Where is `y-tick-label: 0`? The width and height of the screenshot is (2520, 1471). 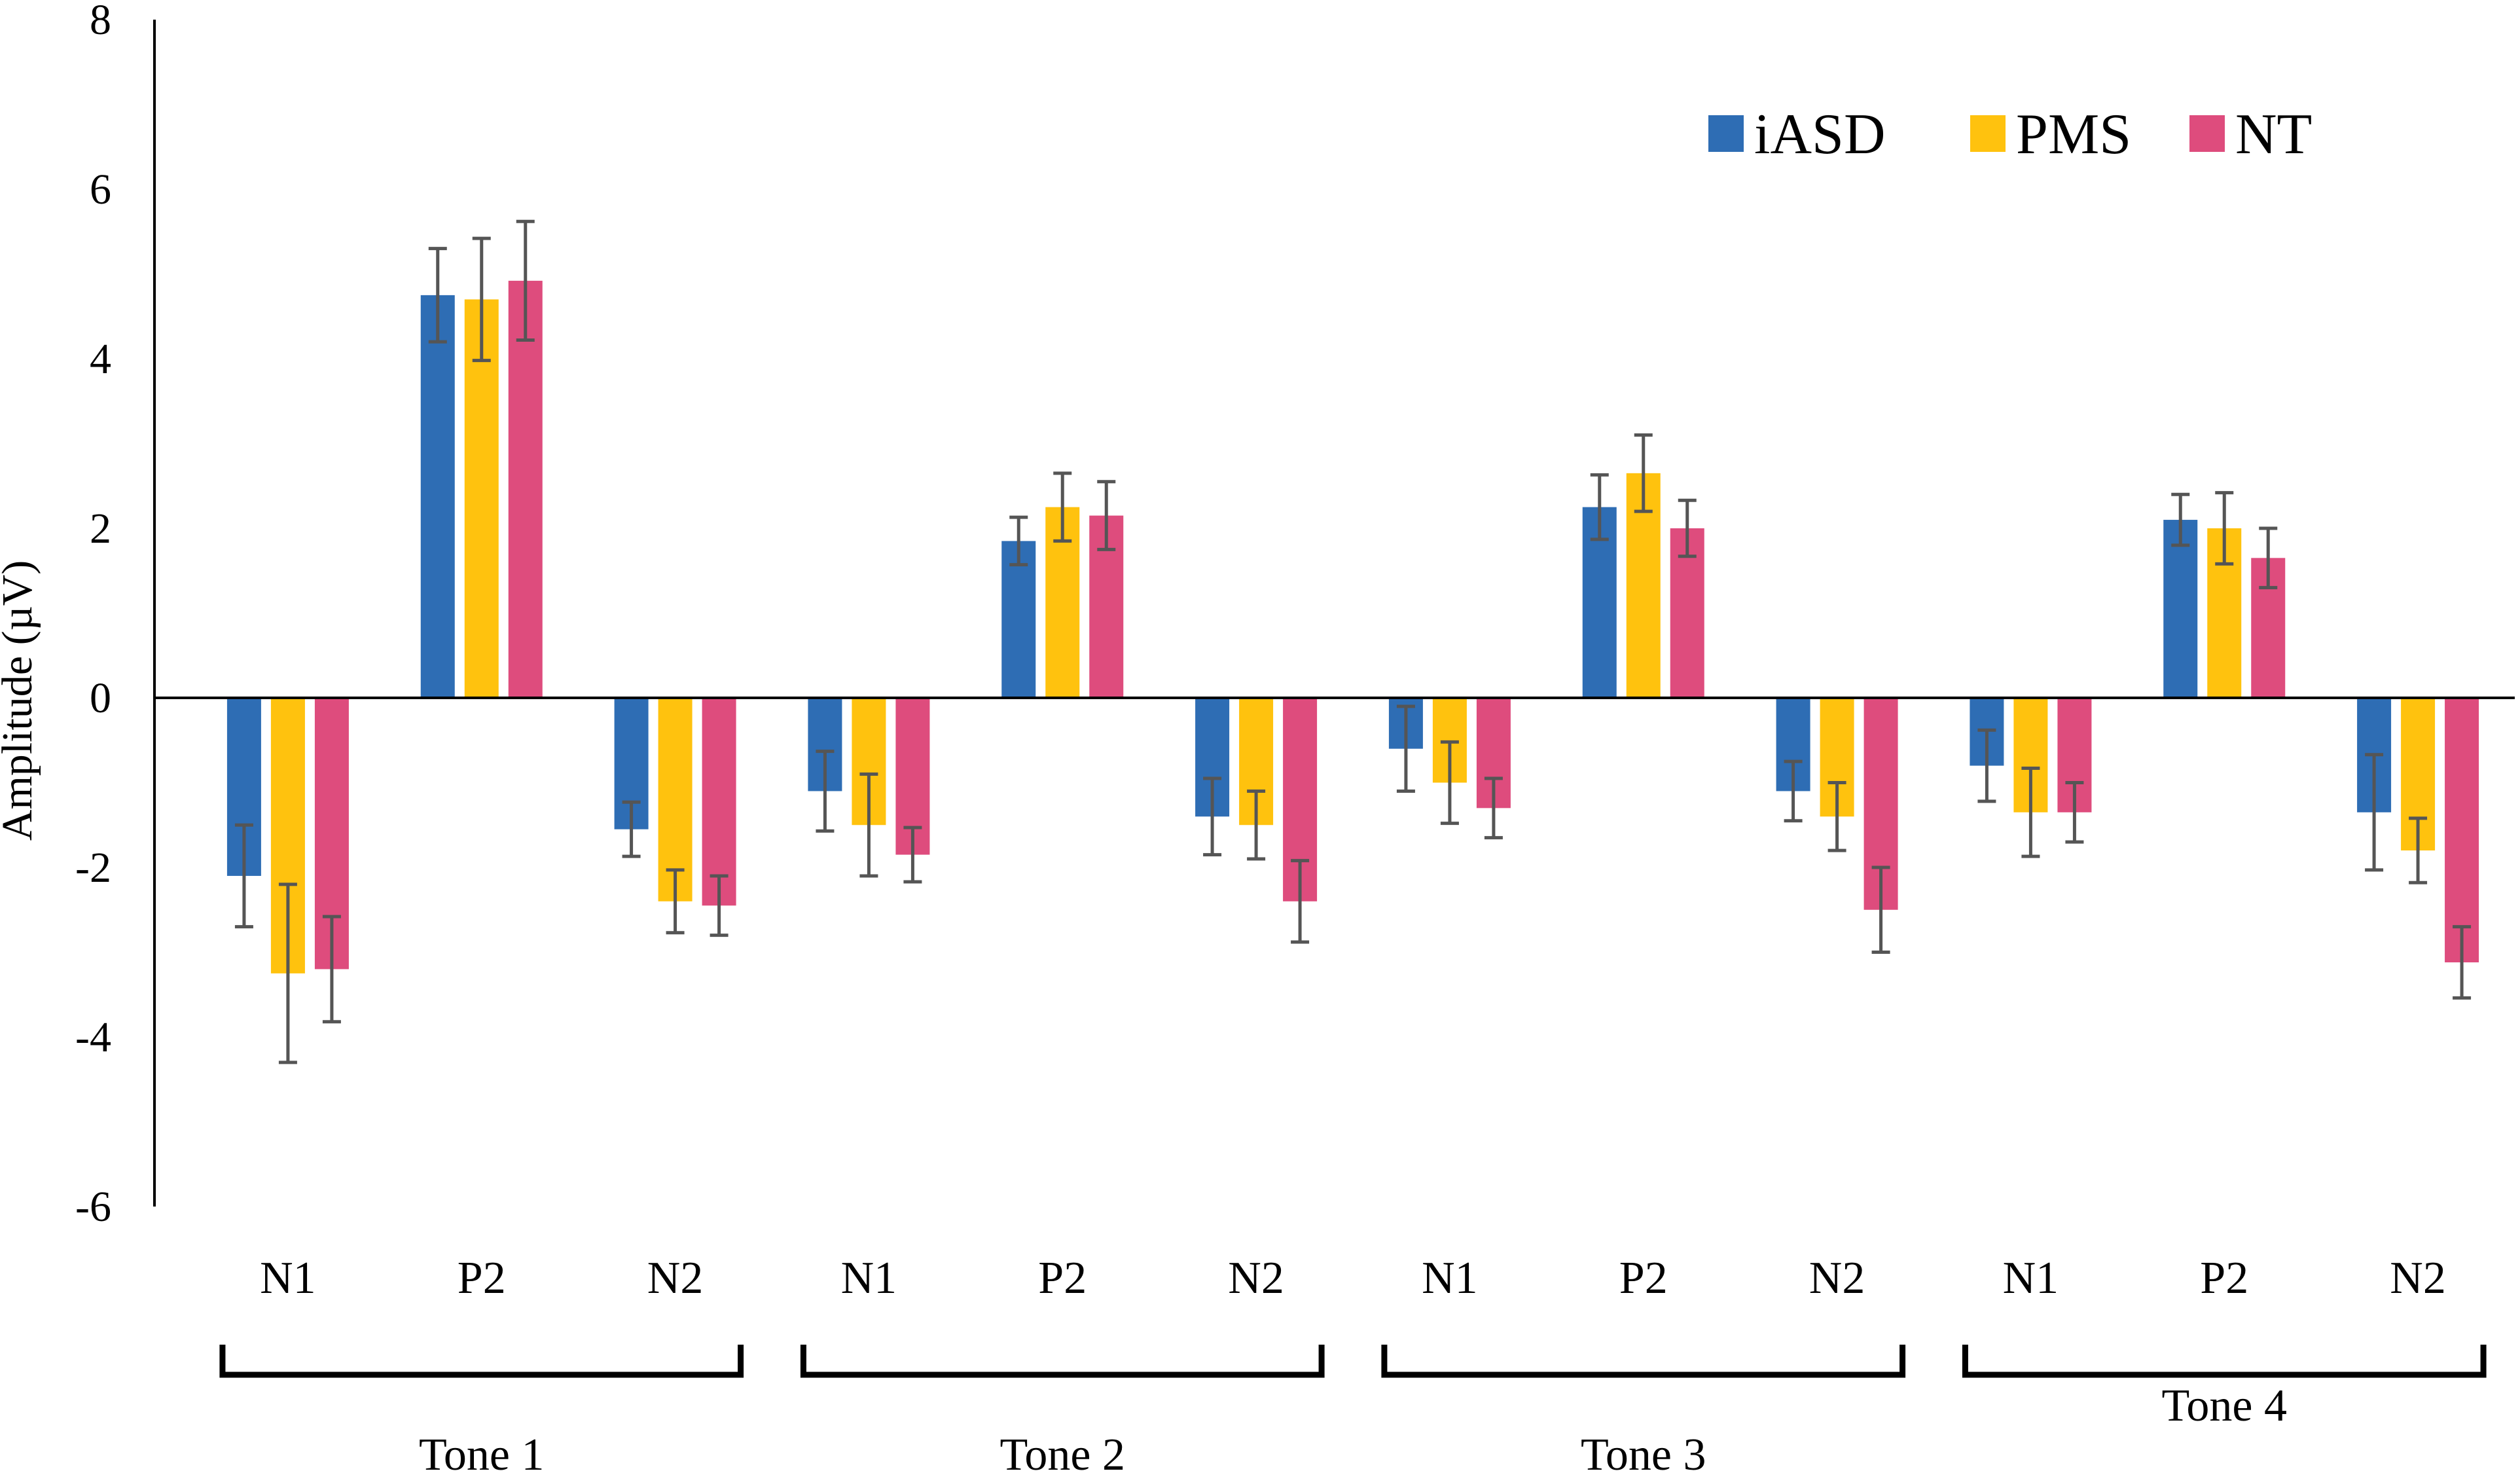
y-tick-label: 0 is located at coordinates (100, 698).